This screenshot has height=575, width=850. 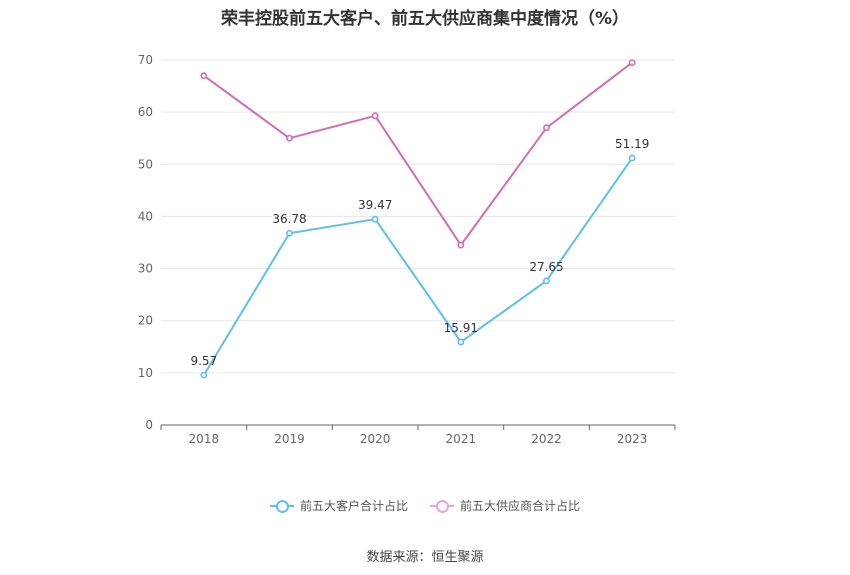 What do you see at coordinates (461, 328) in the screenshot?
I see `data-label: 15.91` at bounding box center [461, 328].